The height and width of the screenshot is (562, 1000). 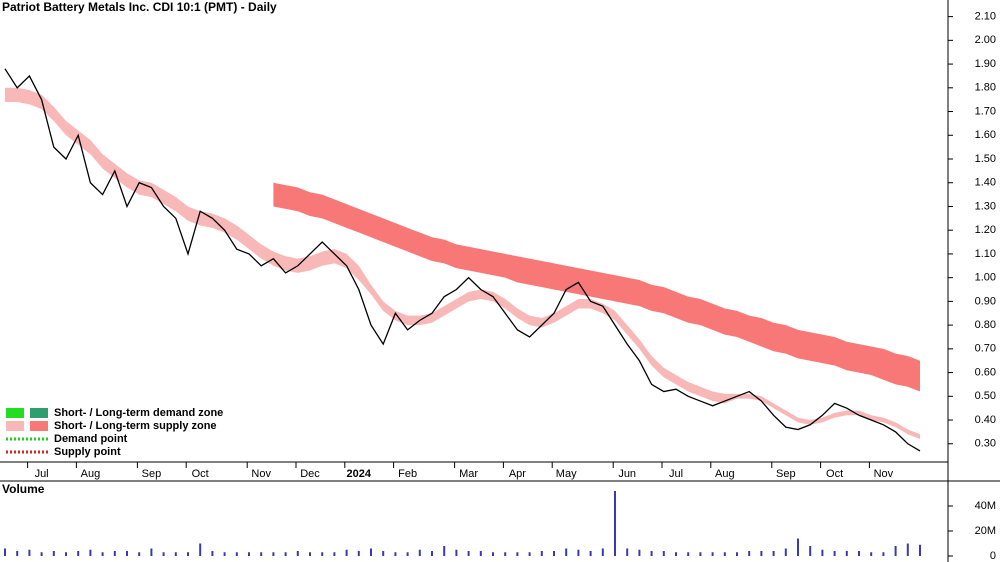 I want to click on y-tick-label: 20M, so click(x=985, y=531).